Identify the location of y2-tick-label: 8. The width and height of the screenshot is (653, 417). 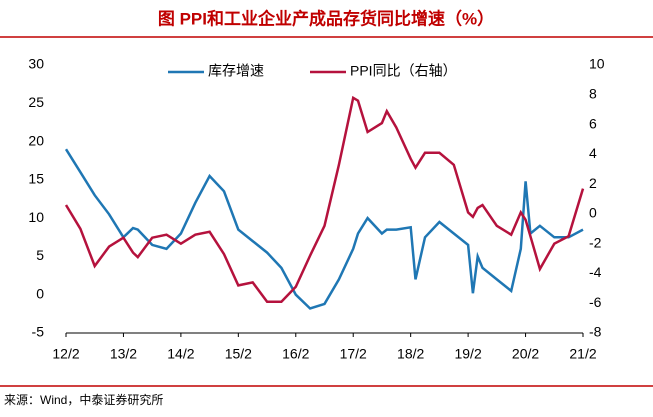
(593, 93).